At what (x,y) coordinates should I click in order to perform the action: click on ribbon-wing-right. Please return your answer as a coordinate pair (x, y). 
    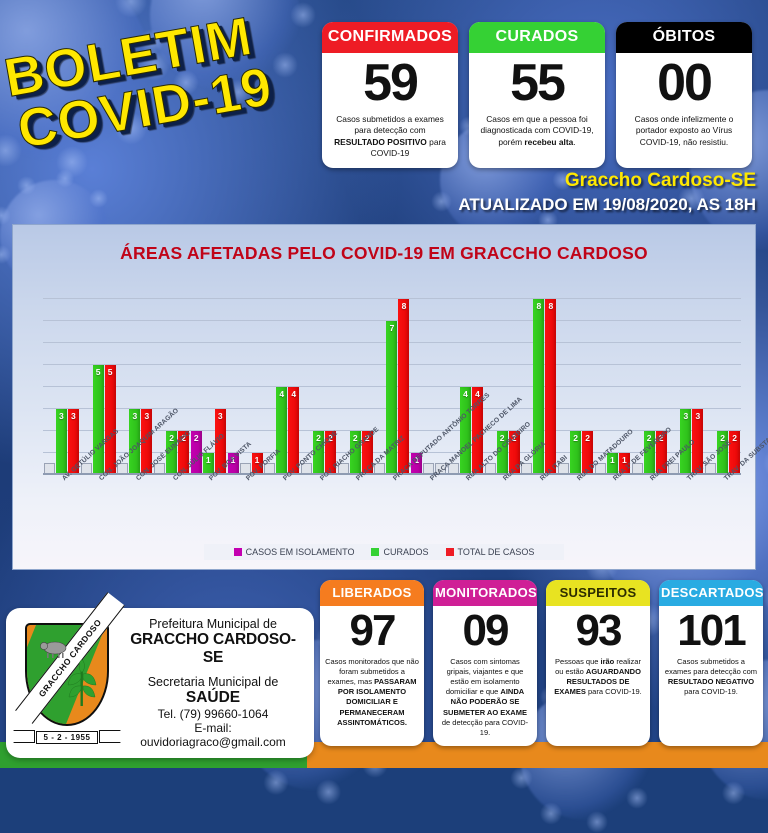
    Looking at the image, I should click on (110, 736).